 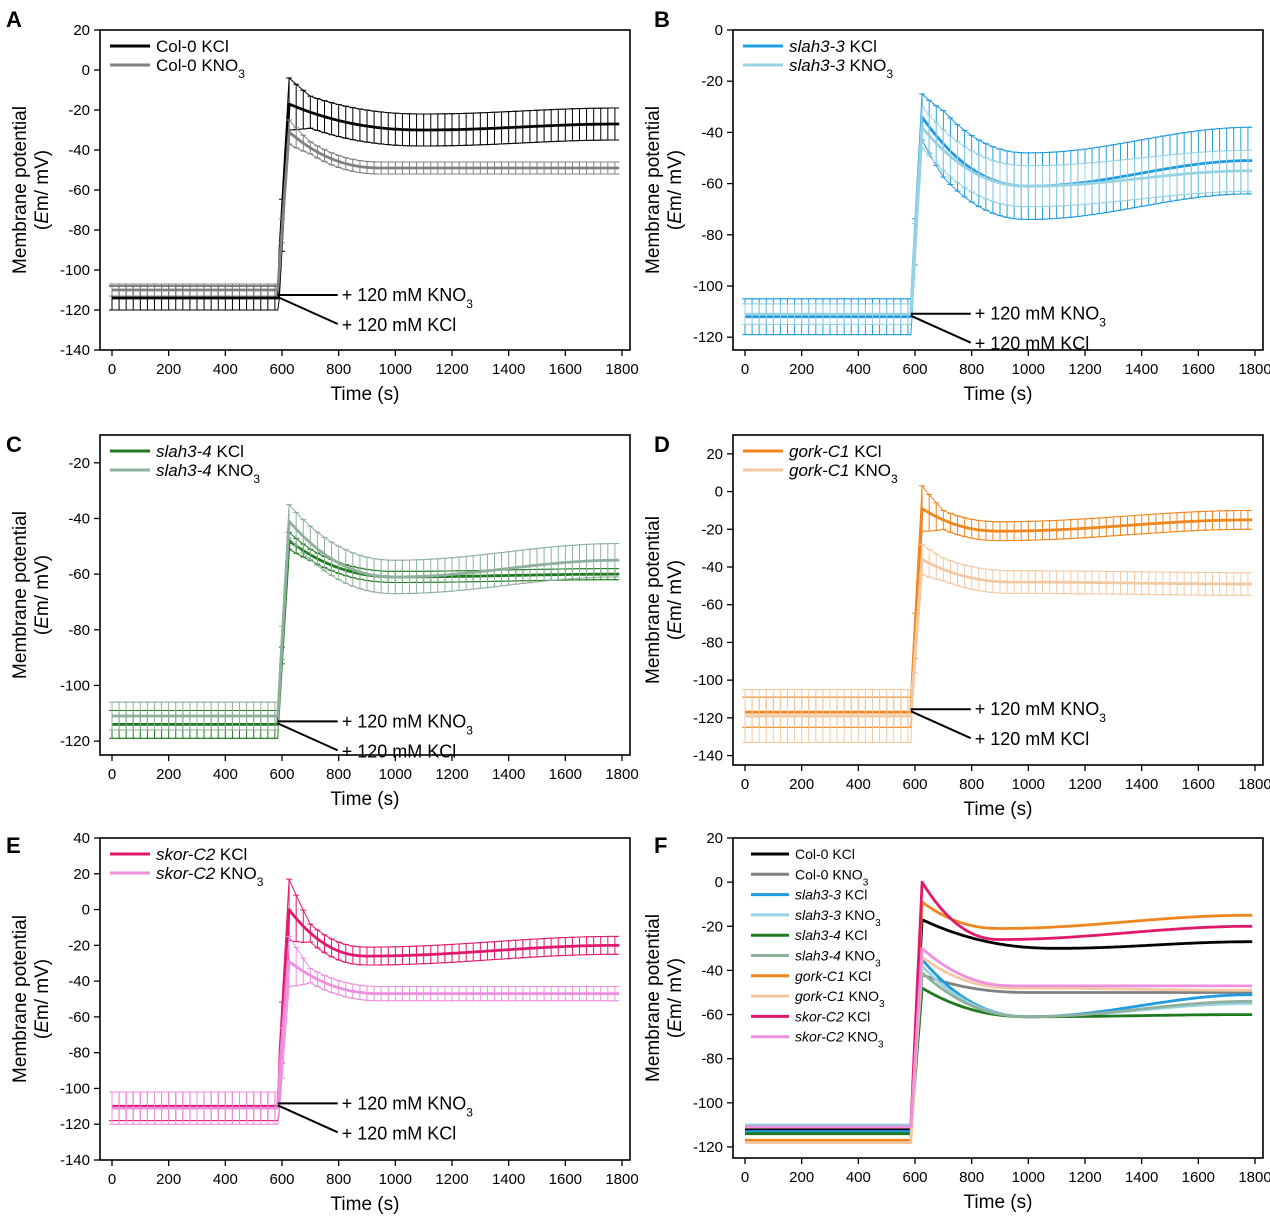 I want to click on y-tick-label: 0, so click(x=719, y=882).